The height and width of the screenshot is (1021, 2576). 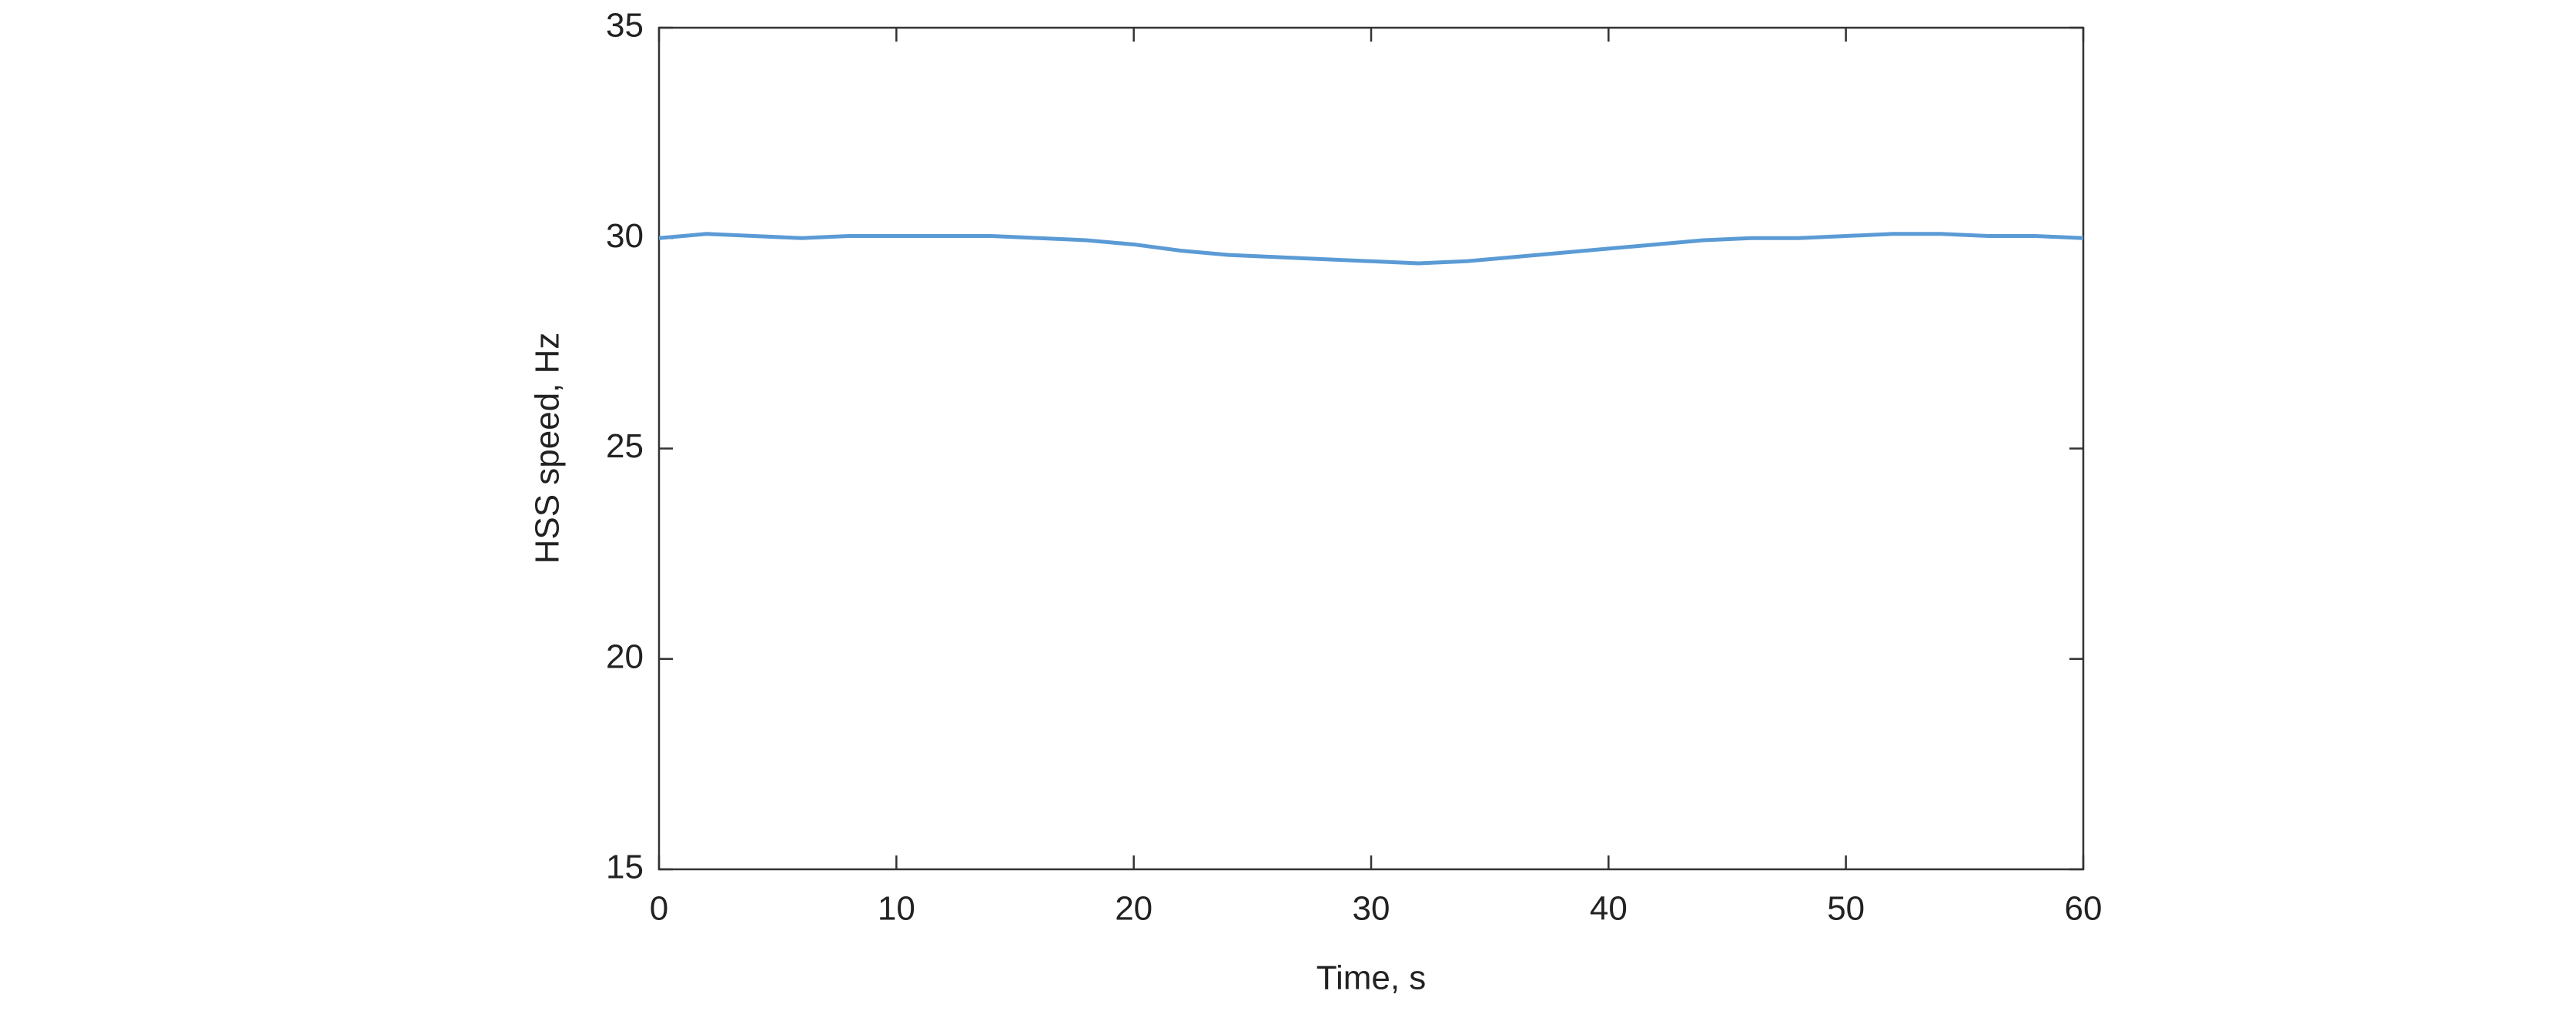 I want to click on y-tick-label: 30, so click(x=625, y=236).